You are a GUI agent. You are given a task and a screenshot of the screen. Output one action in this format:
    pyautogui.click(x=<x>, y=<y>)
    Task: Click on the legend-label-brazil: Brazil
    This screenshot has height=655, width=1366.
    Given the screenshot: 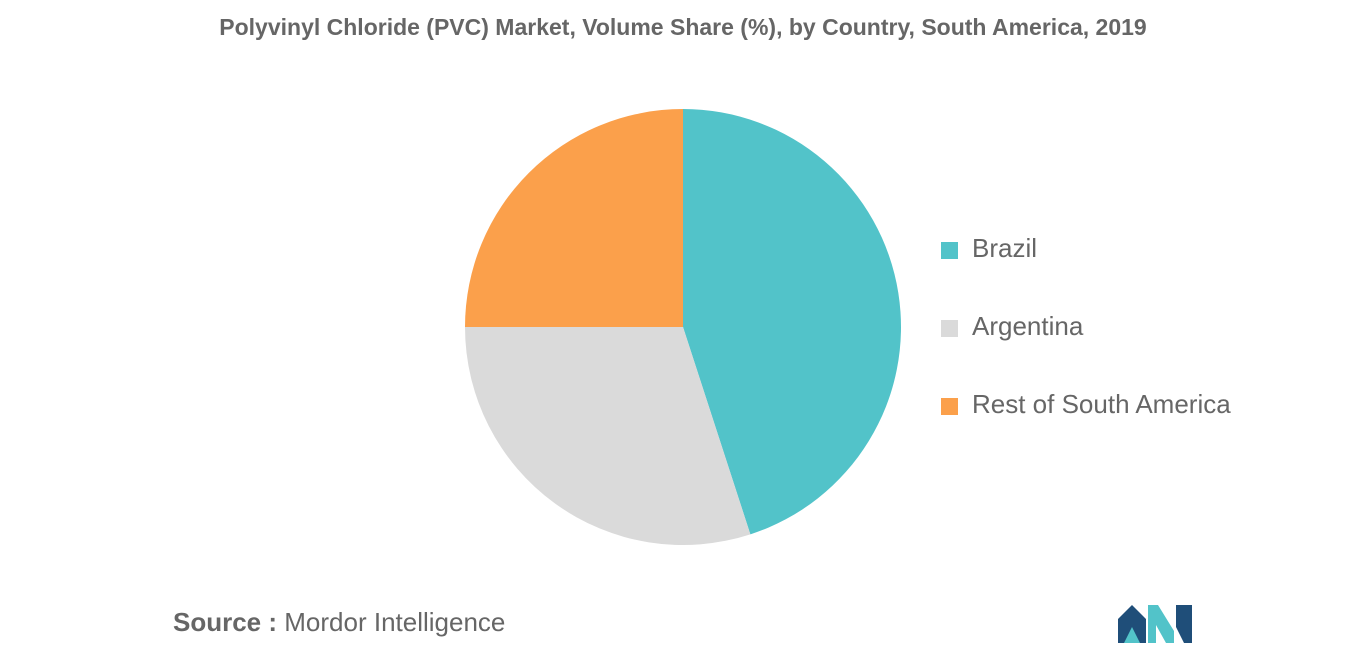 What is the action you would take?
    pyautogui.click(x=1005, y=248)
    